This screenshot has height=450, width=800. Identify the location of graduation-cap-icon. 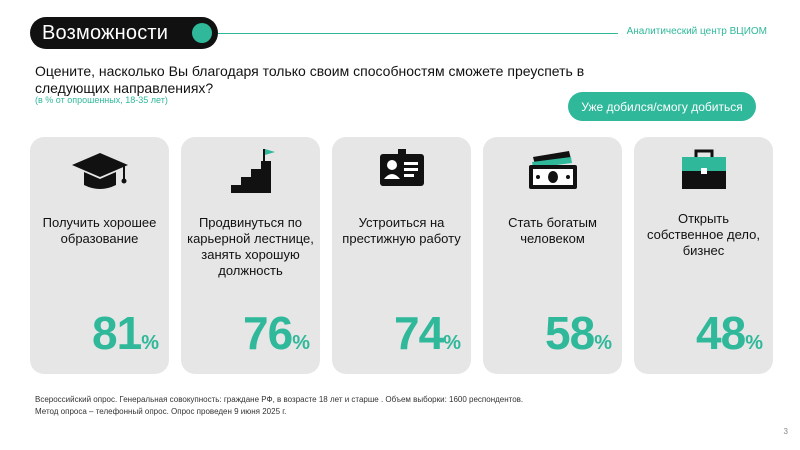
(99, 172).